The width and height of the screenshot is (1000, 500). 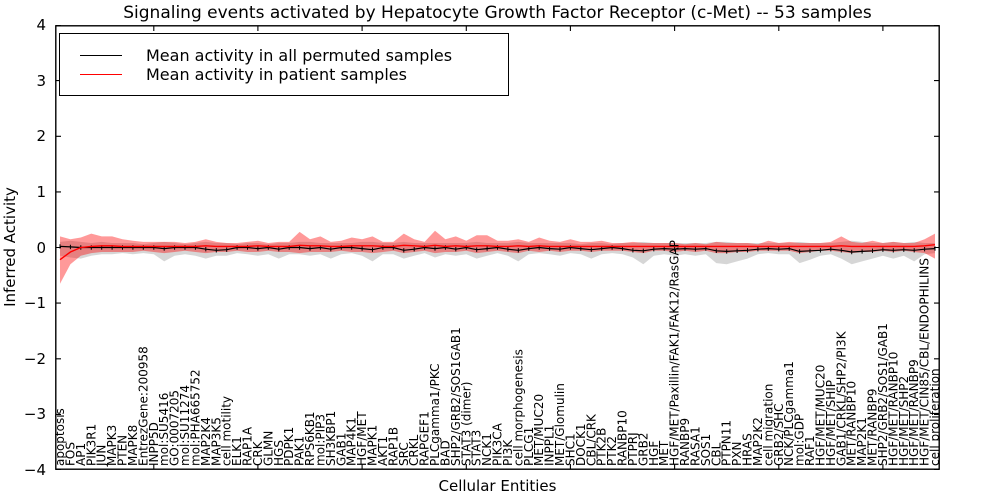 What do you see at coordinates (258, 453) in the screenshot?
I see `x-tick-label: CRK` at bounding box center [258, 453].